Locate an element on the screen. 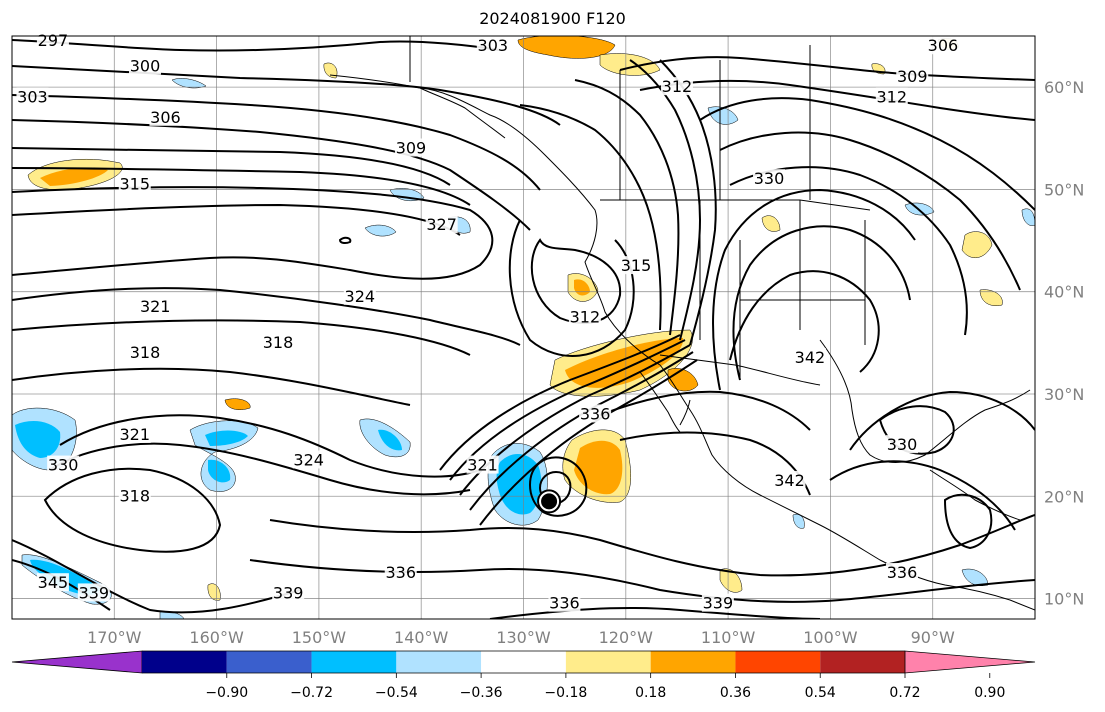 This screenshot has width=1105, height=712. yucatan-coastline is located at coordinates (975, 495).